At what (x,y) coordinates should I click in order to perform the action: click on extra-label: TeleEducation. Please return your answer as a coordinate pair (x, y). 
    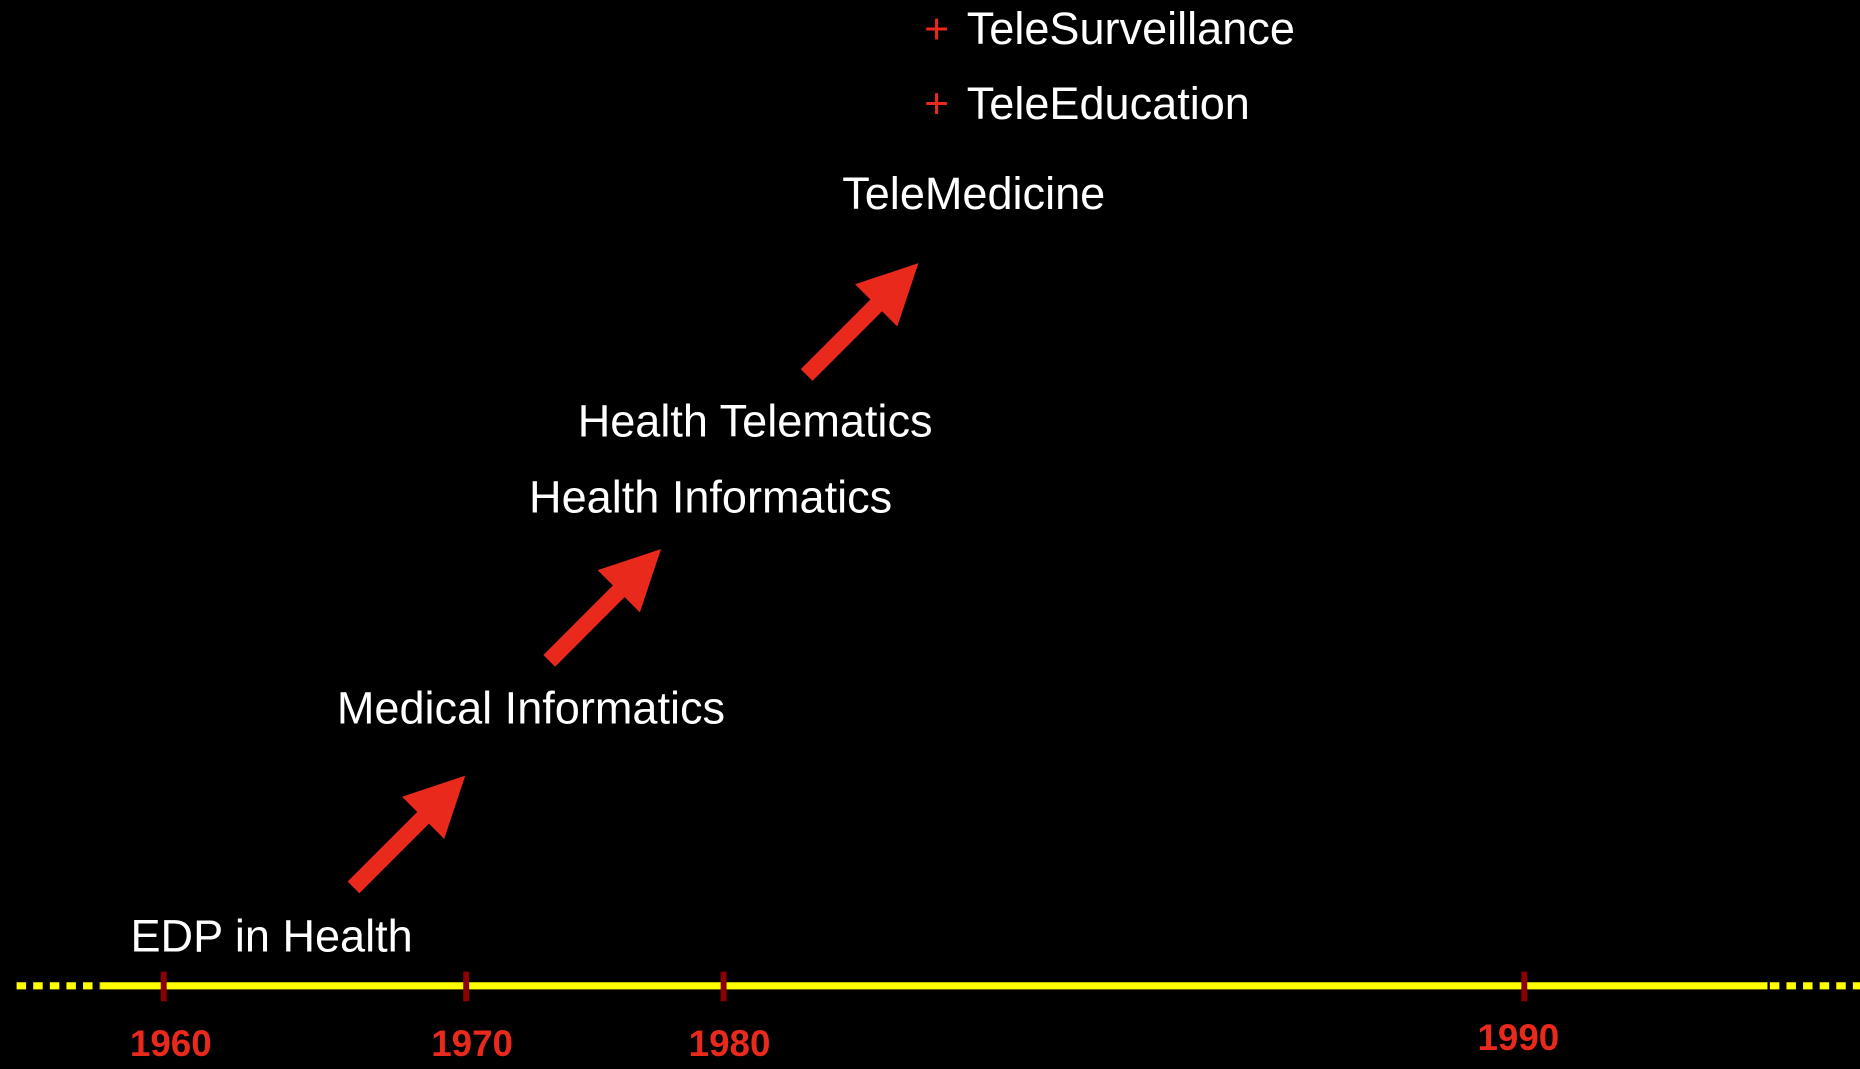
    Looking at the image, I should click on (1108, 103).